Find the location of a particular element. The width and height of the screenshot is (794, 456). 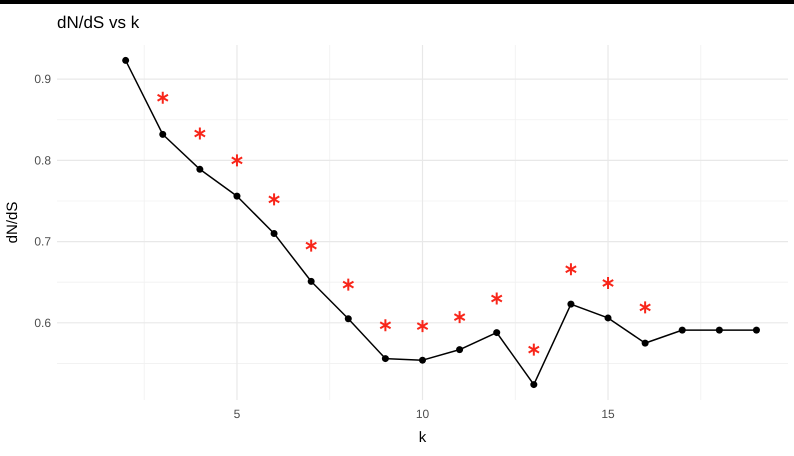

chart-title: dN/dS vs k is located at coordinates (98, 22).